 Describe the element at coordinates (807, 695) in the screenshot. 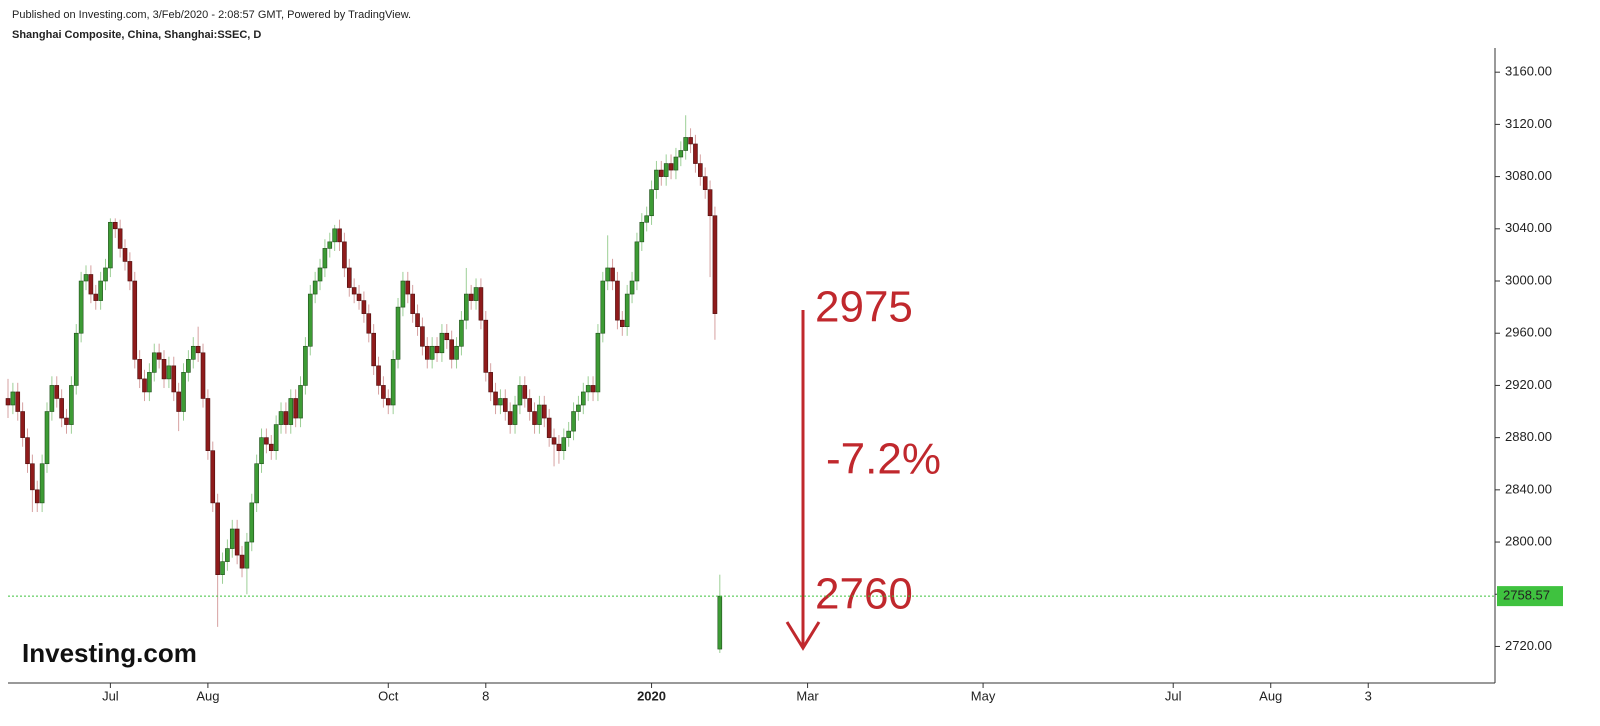

I see `x-tick-label: Mar` at that location.